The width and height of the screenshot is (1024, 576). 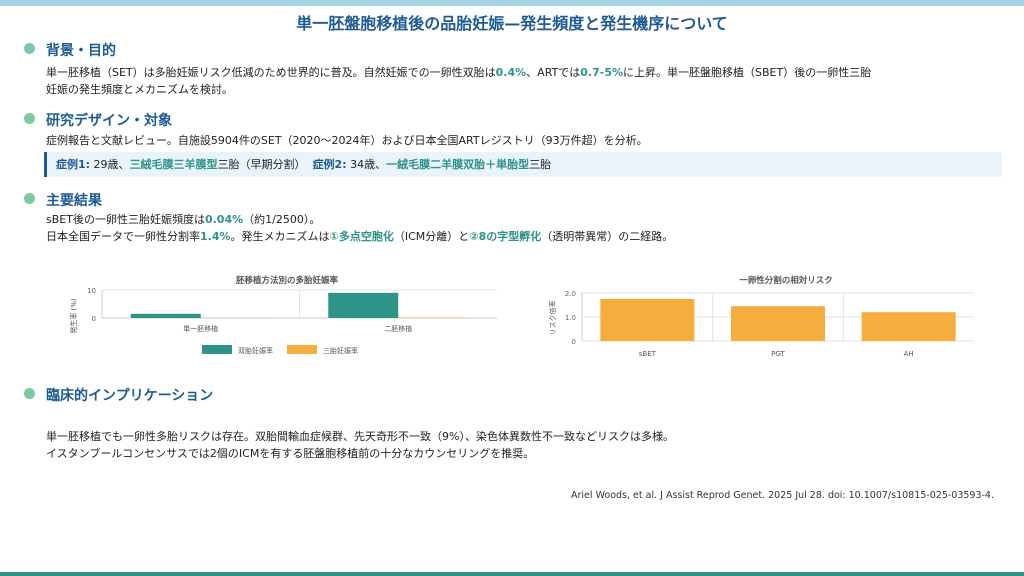 I want to click on page-title: 単一胚盤胞移植後の品胎妊娠—発生頻度と発生機序について, so click(x=512, y=23).